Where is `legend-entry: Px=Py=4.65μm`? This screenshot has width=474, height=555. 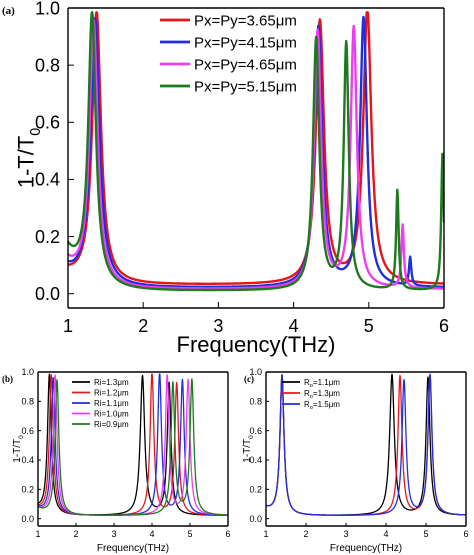
legend-entry: Px=Py=4.65μm is located at coordinates (245, 64).